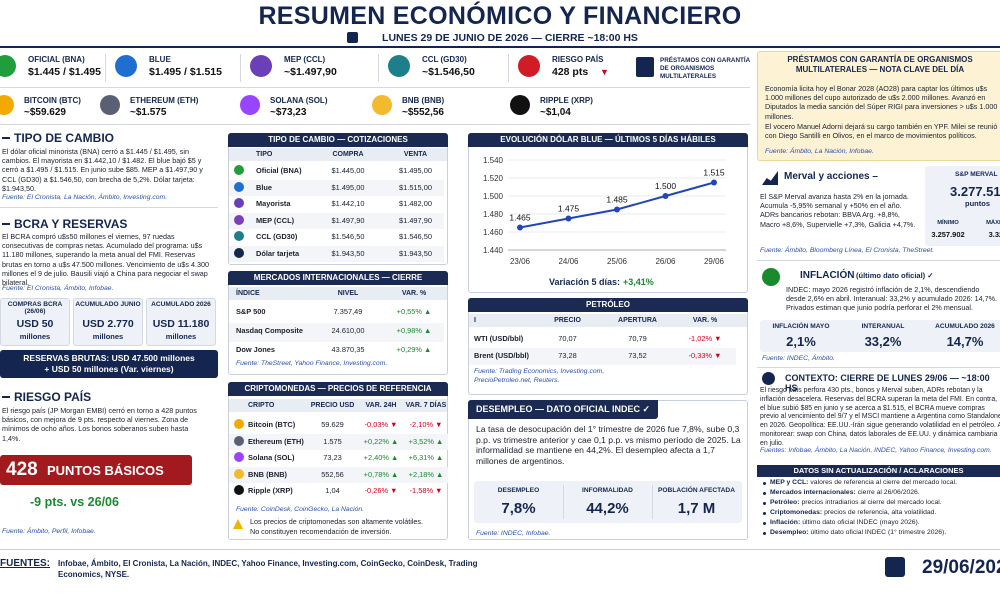 Image resolution: width=1000 pixels, height=600 pixels. Describe the element at coordinates (35, 308) in the screenshot. I see `stat-label: COMPRAS BCRA (26/06)` at that location.